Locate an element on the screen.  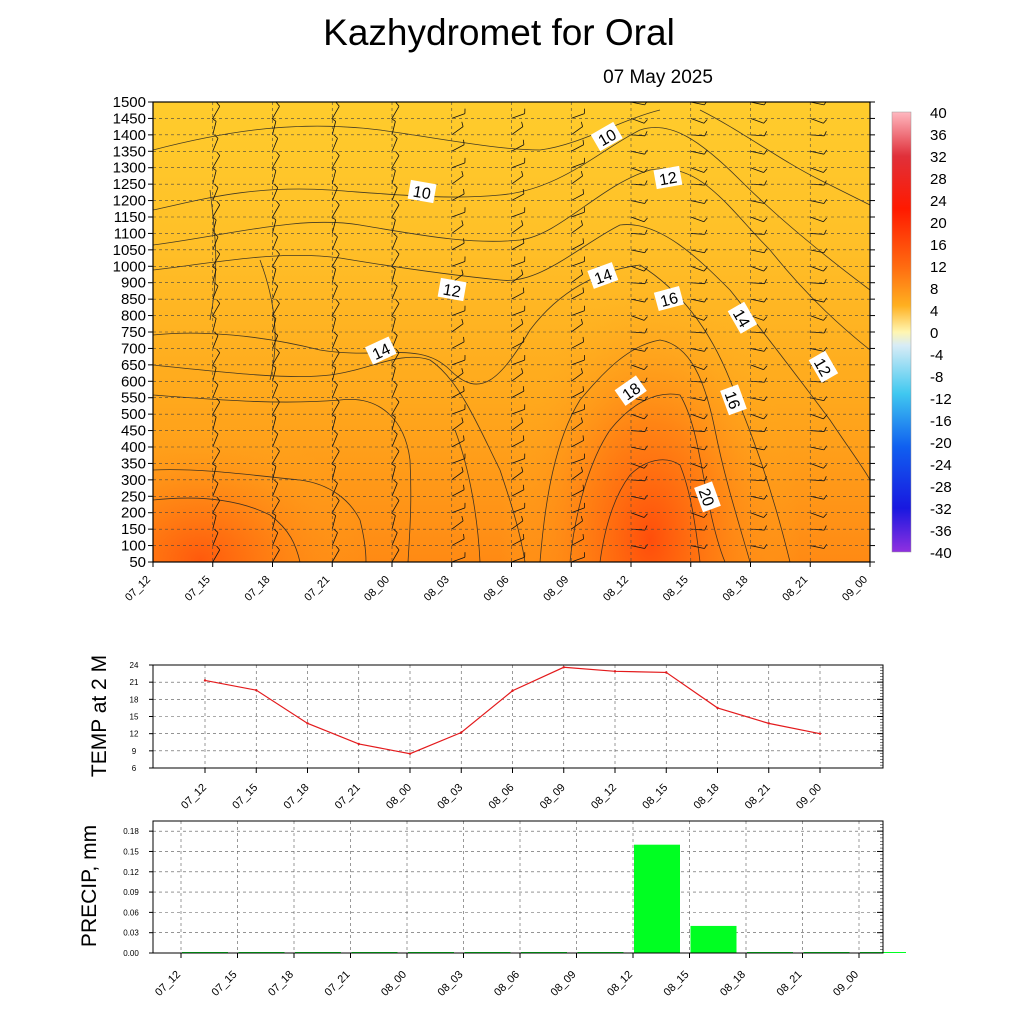
colorbar-tick-label: 20 is located at coordinates (938, 223).